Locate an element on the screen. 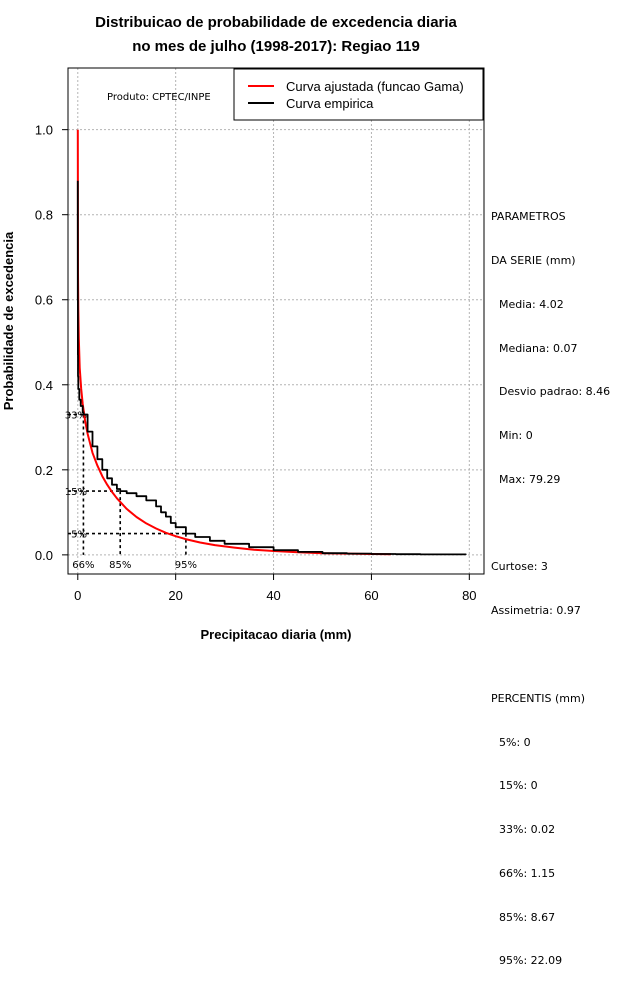 The height and width of the screenshot is (984, 640). x-tick-label: 0 is located at coordinates (77, 595).